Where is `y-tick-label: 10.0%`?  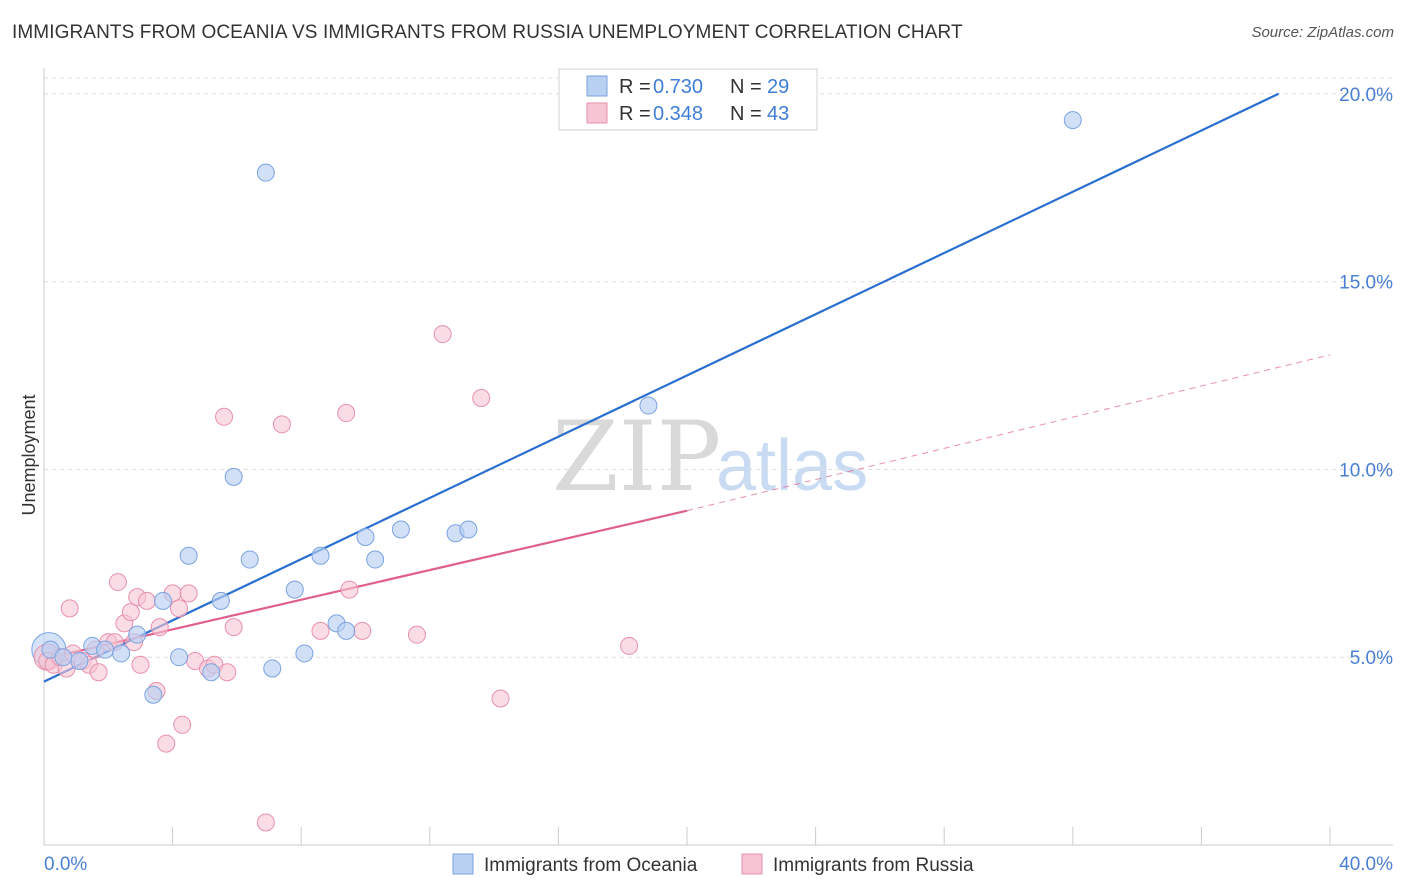
y-tick-label: 10.0% is located at coordinates (1366, 470).